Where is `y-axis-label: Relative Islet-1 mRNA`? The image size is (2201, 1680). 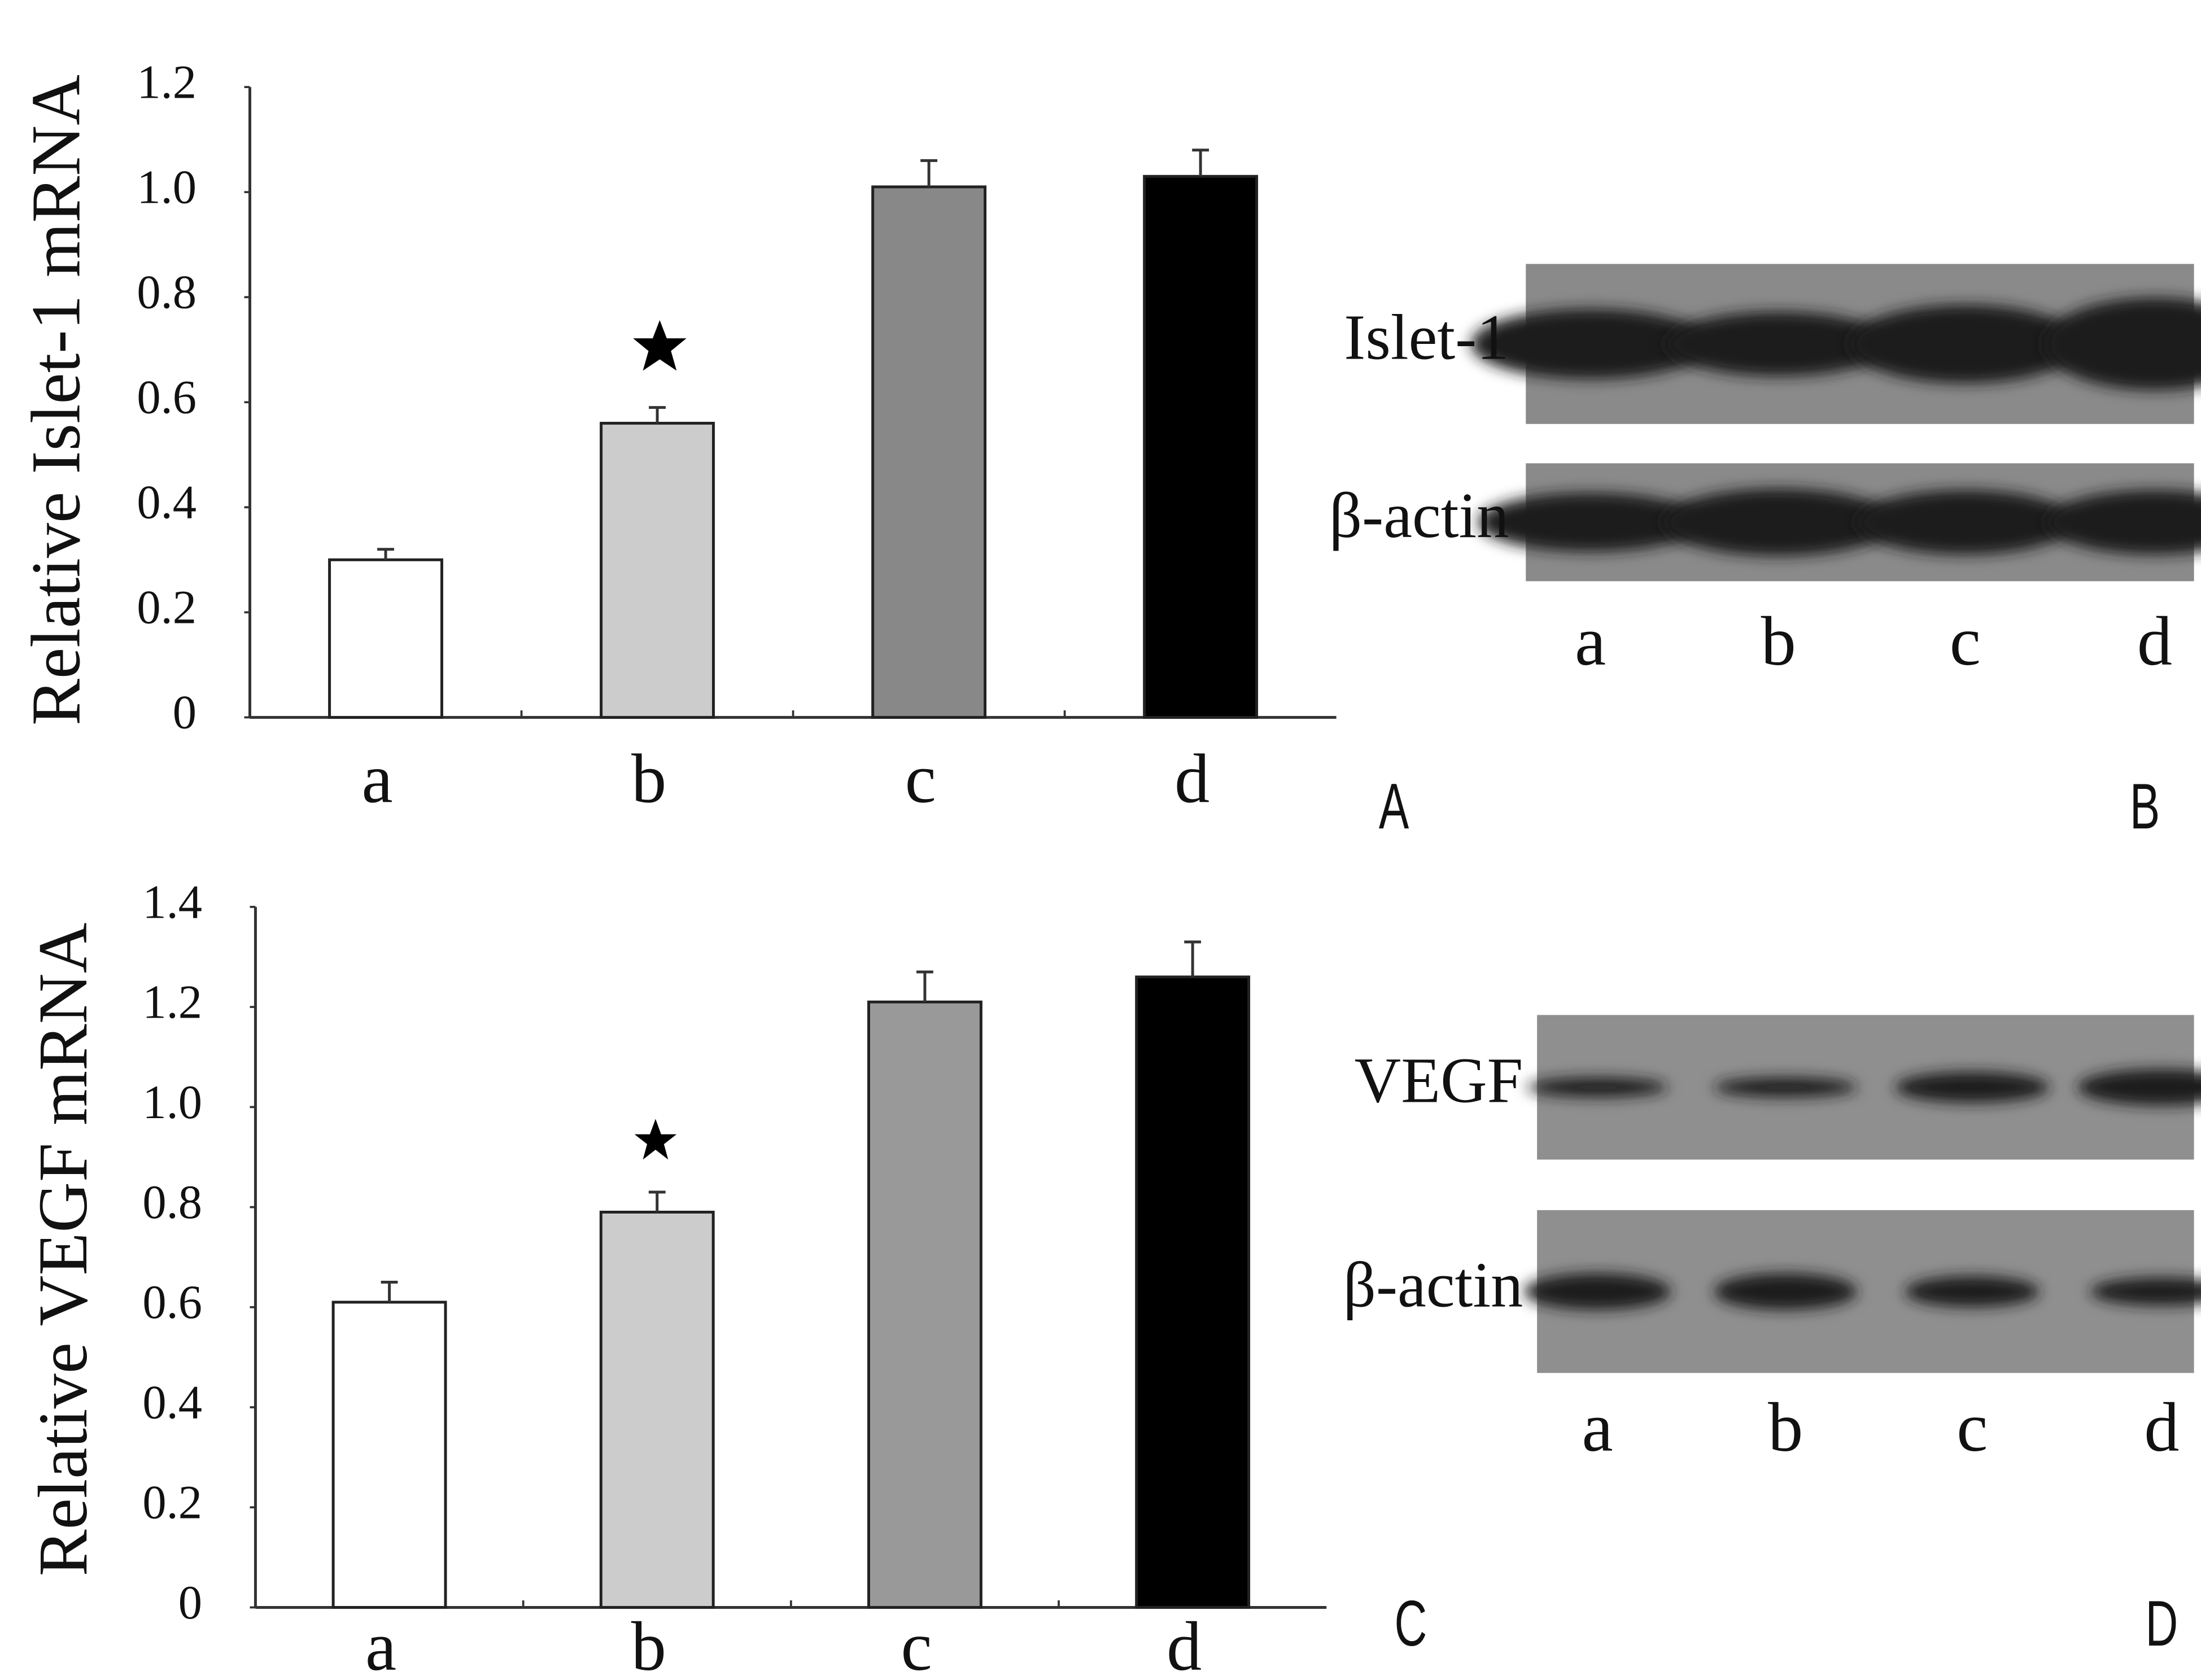 y-axis-label: Relative Islet-1 mRNA is located at coordinates (55, 400).